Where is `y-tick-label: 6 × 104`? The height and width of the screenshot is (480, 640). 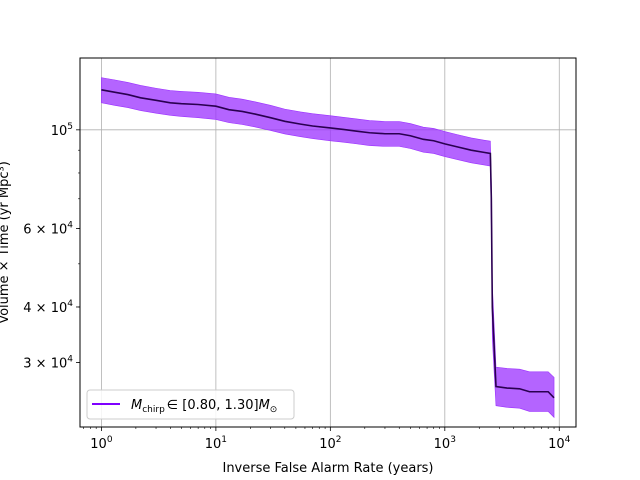 y-tick-label: 6 × 104 is located at coordinates (48, 229).